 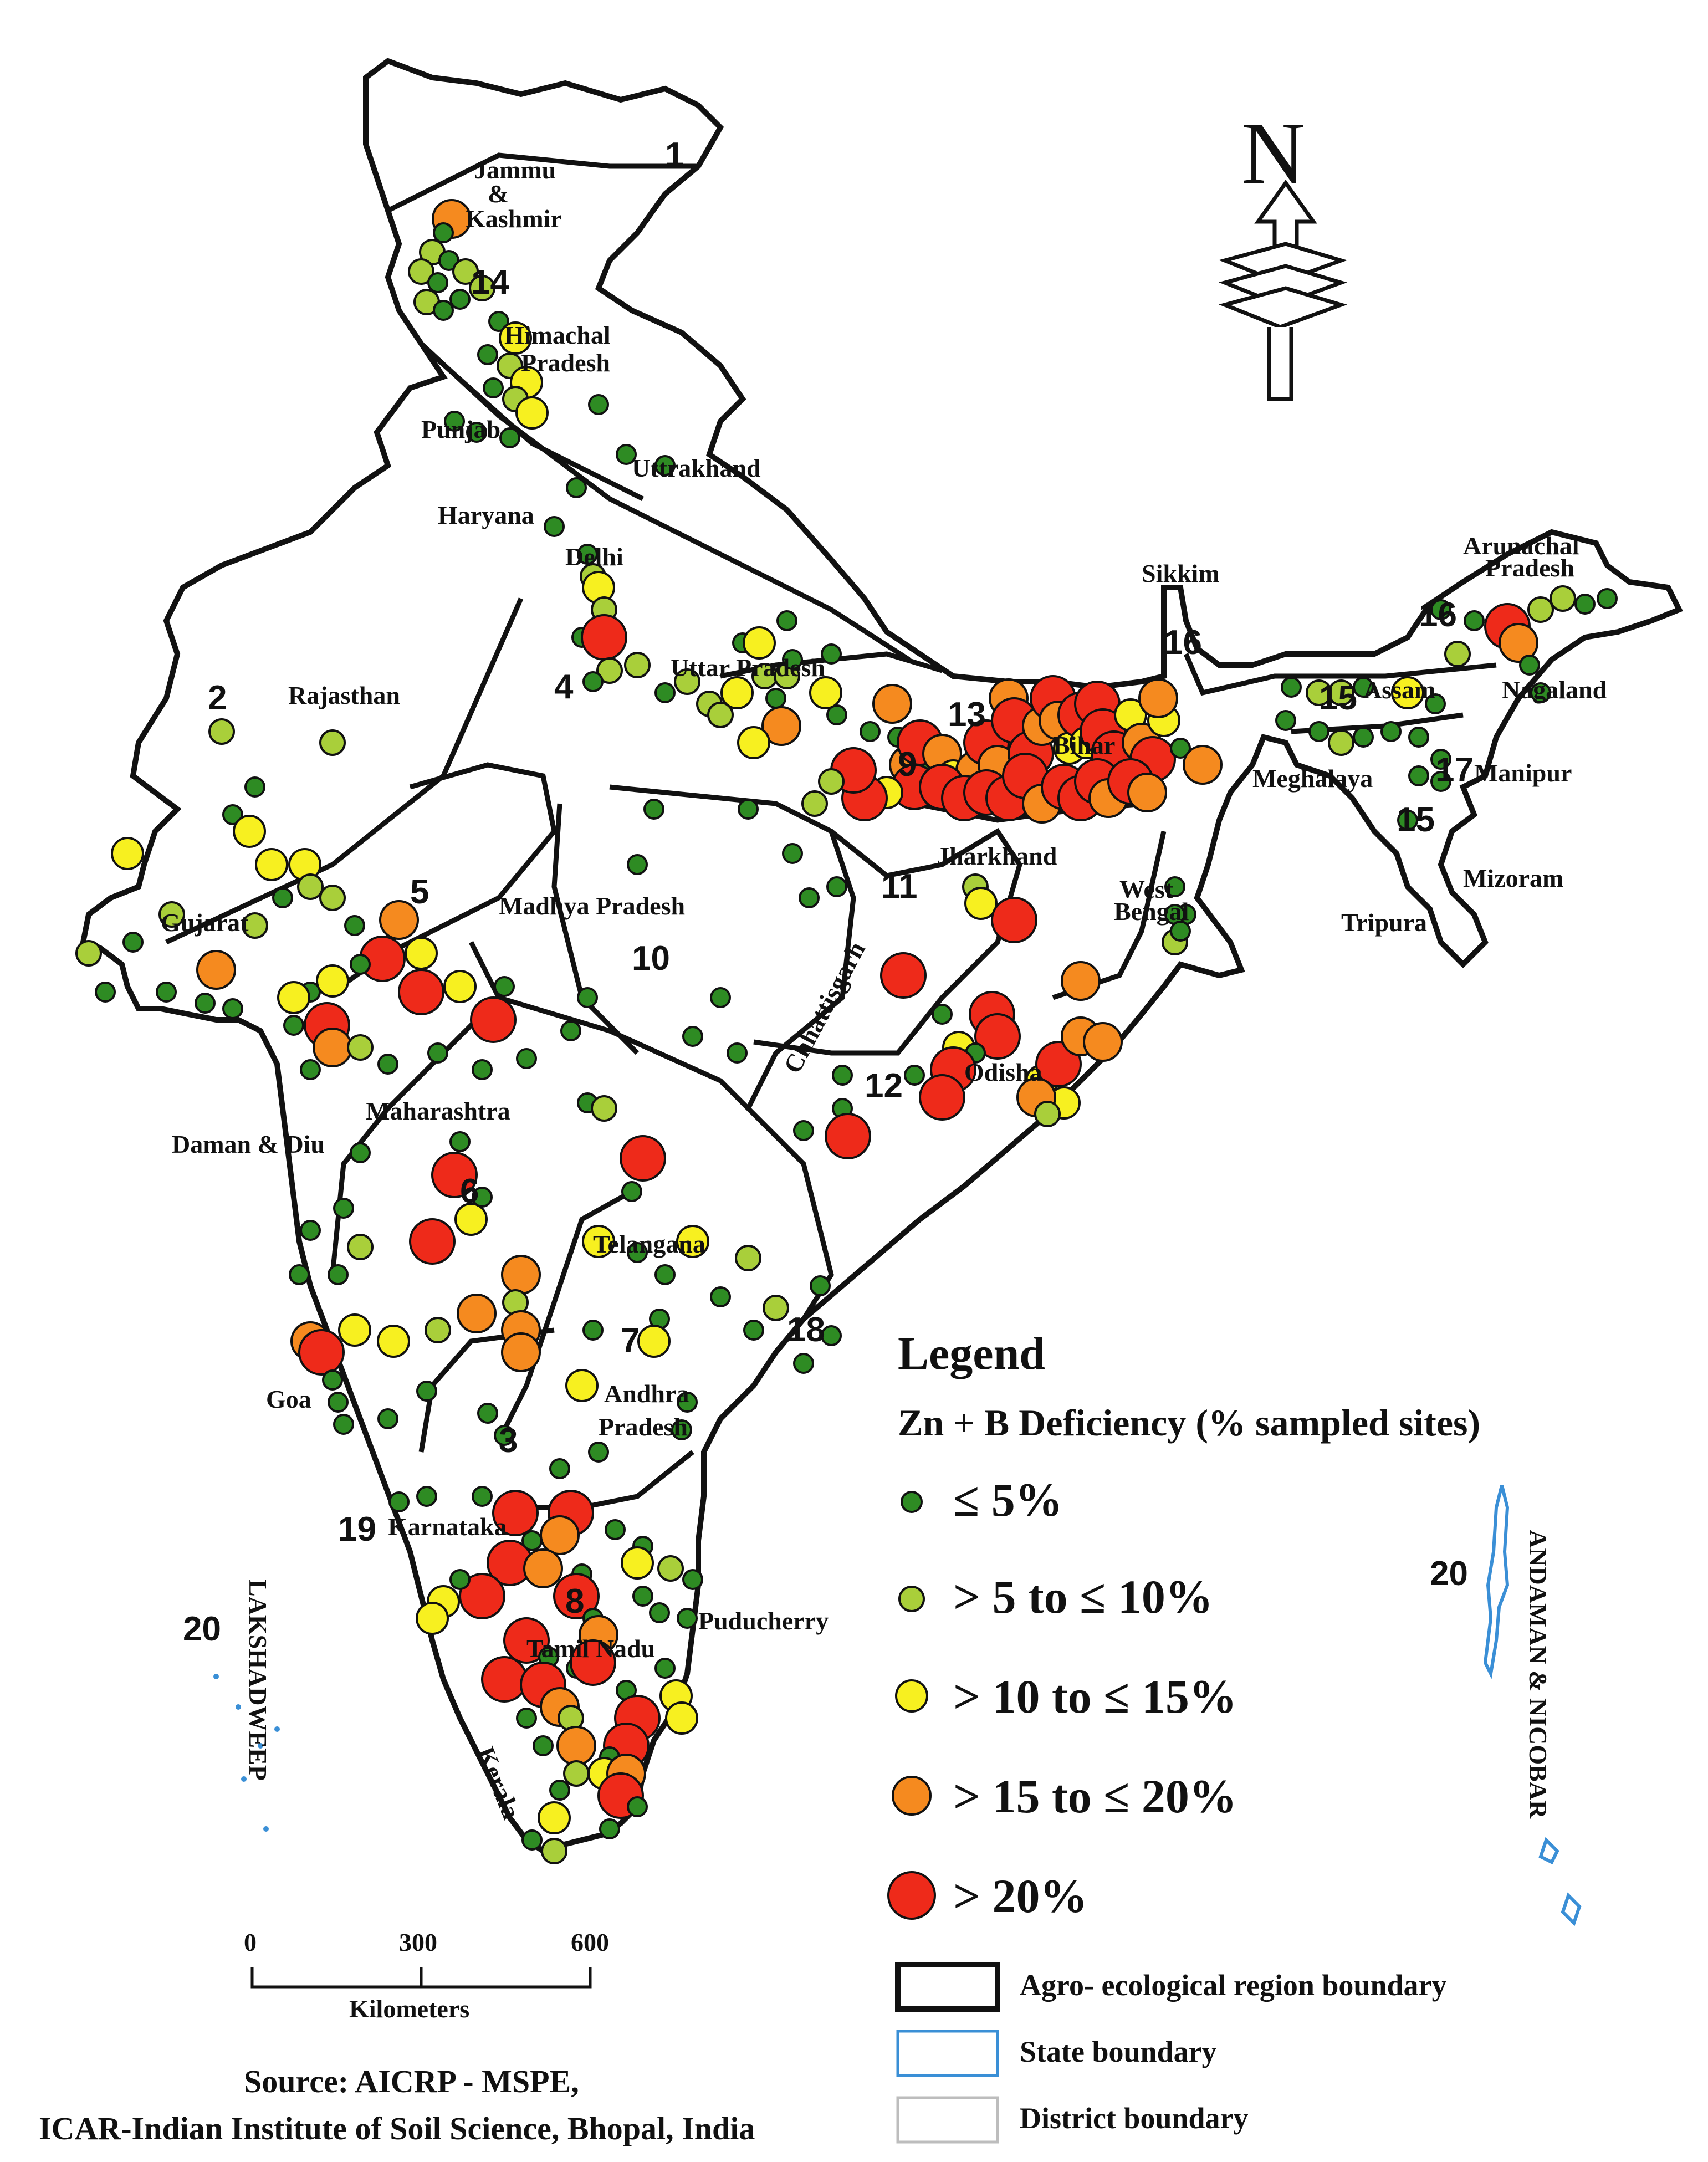 What do you see at coordinates (591, 1648) in the screenshot?
I see `label-tamil-nadu: Tamil Nadu` at bounding box center [591, 1648].